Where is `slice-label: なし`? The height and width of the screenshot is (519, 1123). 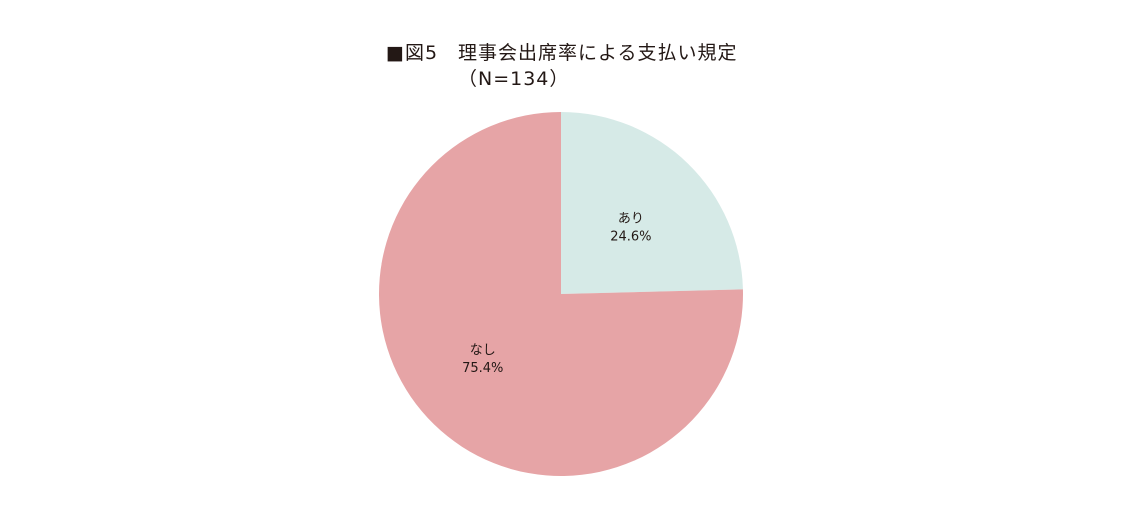
slice-label: なし is located at coordinates (483, 350).